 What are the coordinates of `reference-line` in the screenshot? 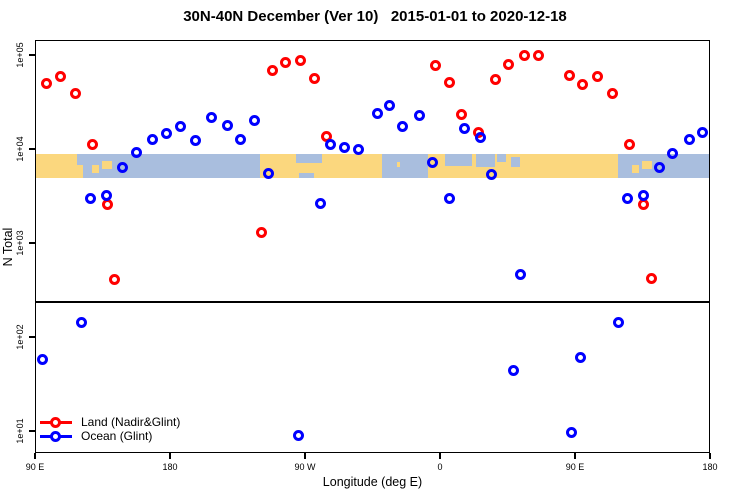 It's located at (372, 302).